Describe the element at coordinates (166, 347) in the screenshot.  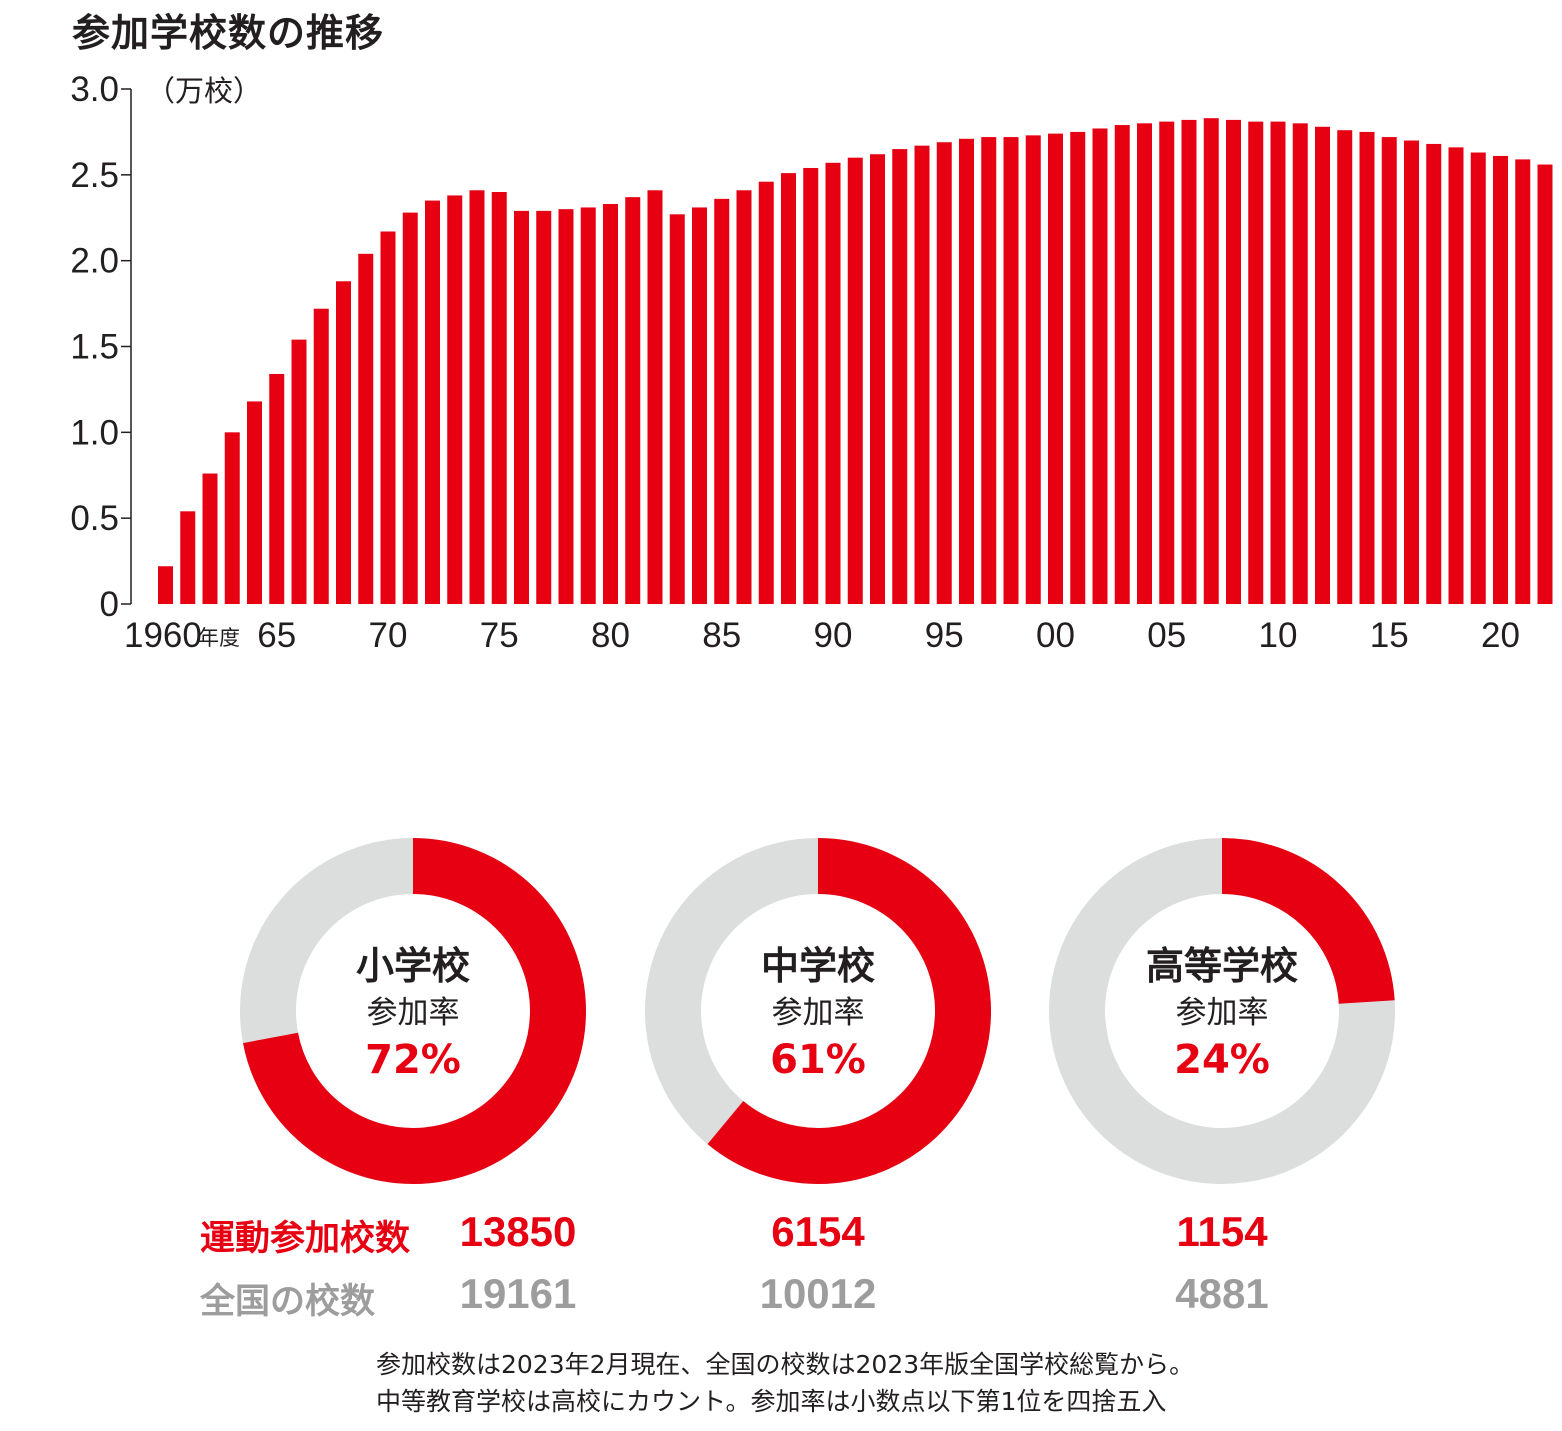
I see `y-axis: 0 0.5 1.0 1.5 2.0 2.5 3.0 （万校）` at that location.